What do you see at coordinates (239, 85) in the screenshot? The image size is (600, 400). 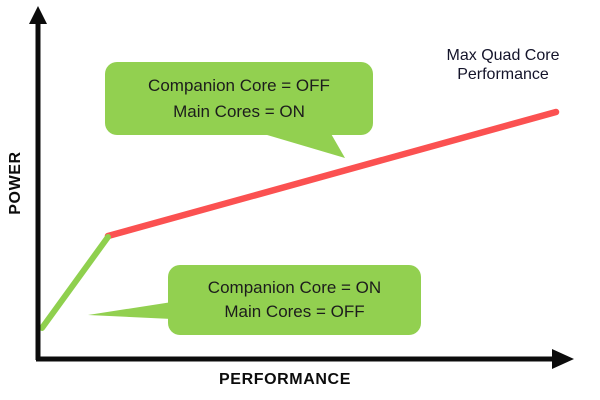 I see `callout-top-line1: Companion Core = OFF` at bounding box center [239, 85].